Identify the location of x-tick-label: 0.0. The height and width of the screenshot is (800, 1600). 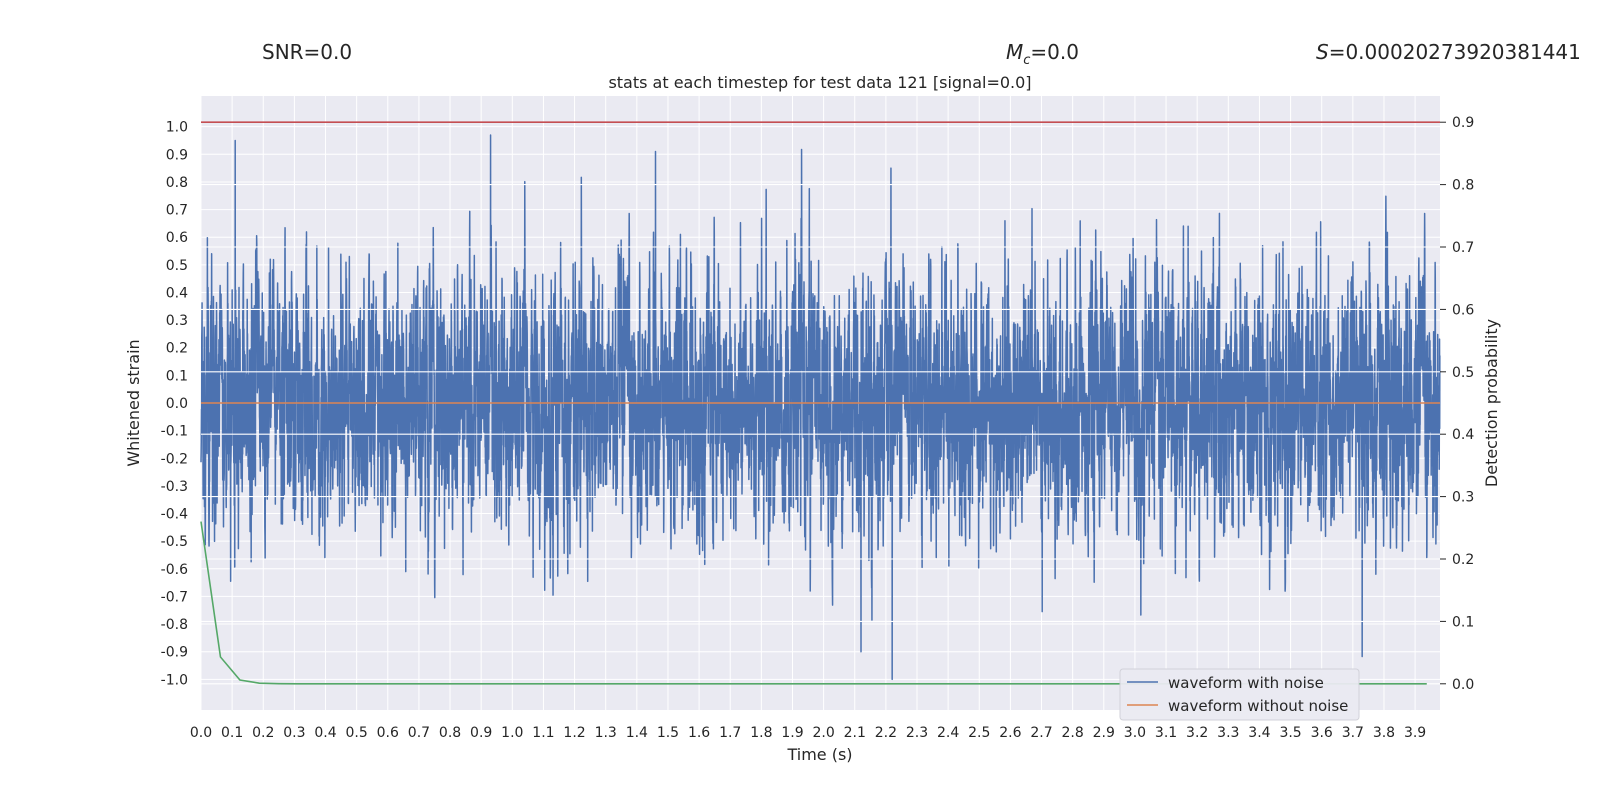
(201, 733).